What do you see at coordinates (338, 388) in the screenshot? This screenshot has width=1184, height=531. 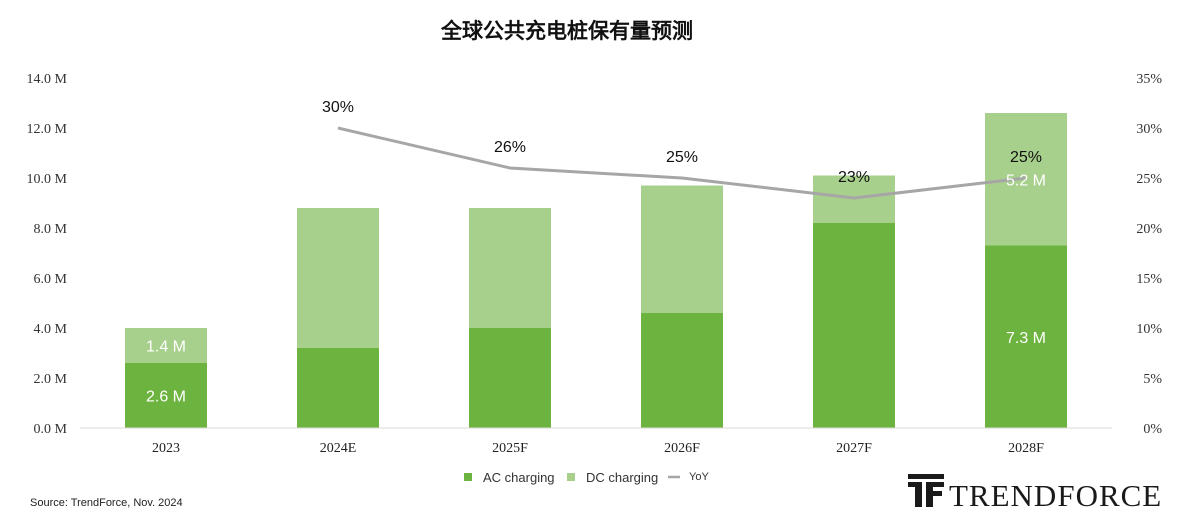 I see `bar-ac-2024E` at bounding box center [338, 388].